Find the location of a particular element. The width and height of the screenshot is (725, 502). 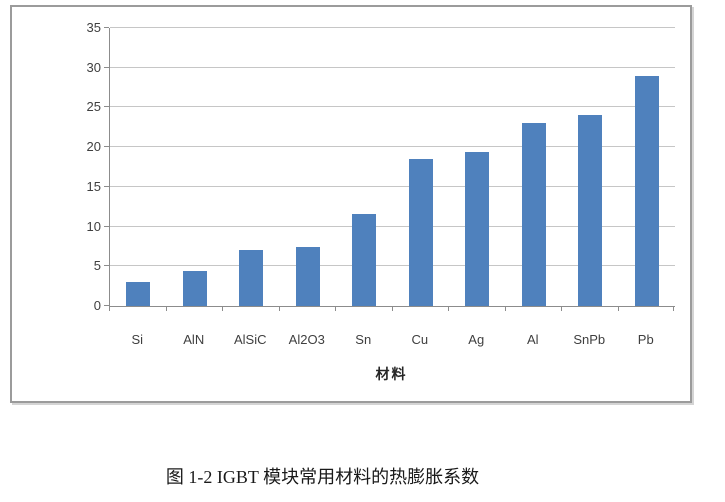

y-tick-label-10: 10 is located at coordinates (93, 226).